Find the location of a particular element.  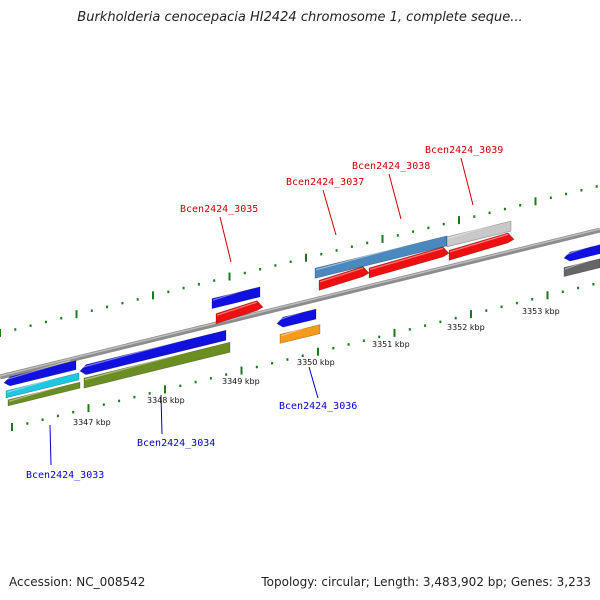

bcen2424-3033-leader-line is located at coordinates (50, 445).